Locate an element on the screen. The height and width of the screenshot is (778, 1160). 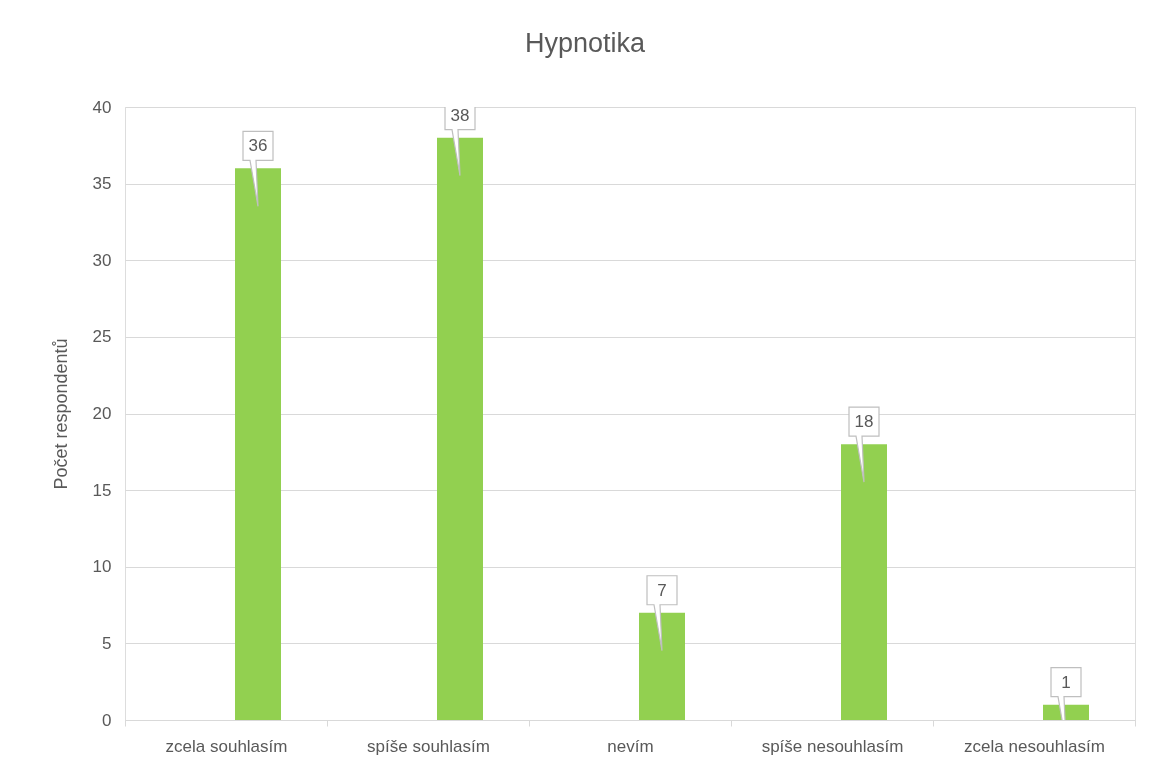
data-label: 36 is located at coordinates (258, 146).